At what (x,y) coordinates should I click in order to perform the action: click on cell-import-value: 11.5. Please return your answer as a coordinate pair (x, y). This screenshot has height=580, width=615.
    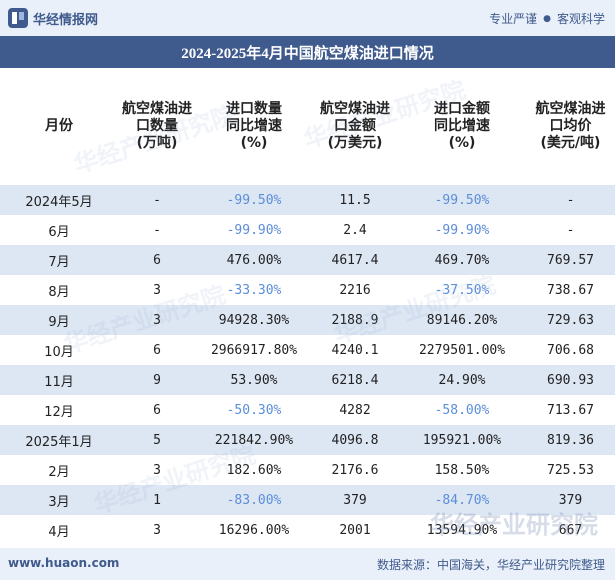
    Looking at the image, I should click on (355, 200).